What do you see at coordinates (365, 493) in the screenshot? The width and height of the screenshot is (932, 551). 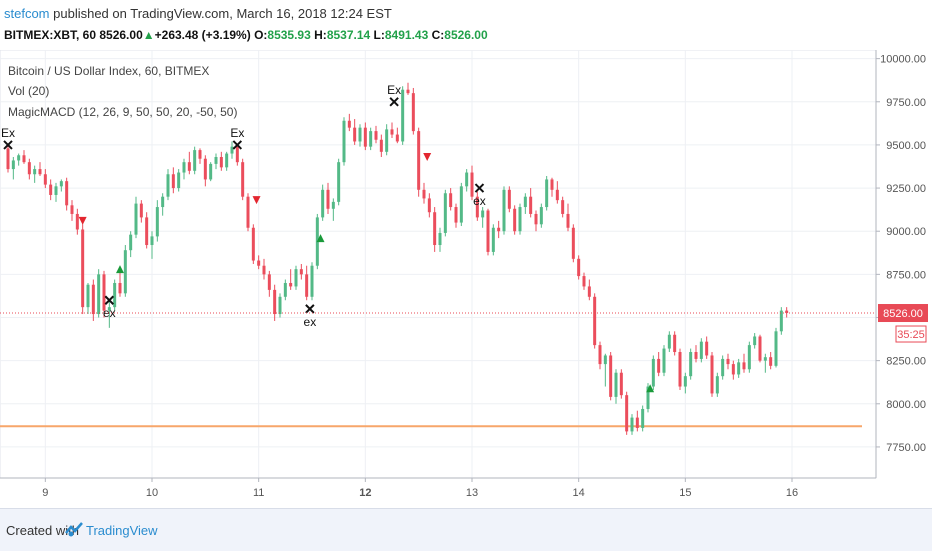 I see `time-tick-label: 12` at bounding box center [365, 493].